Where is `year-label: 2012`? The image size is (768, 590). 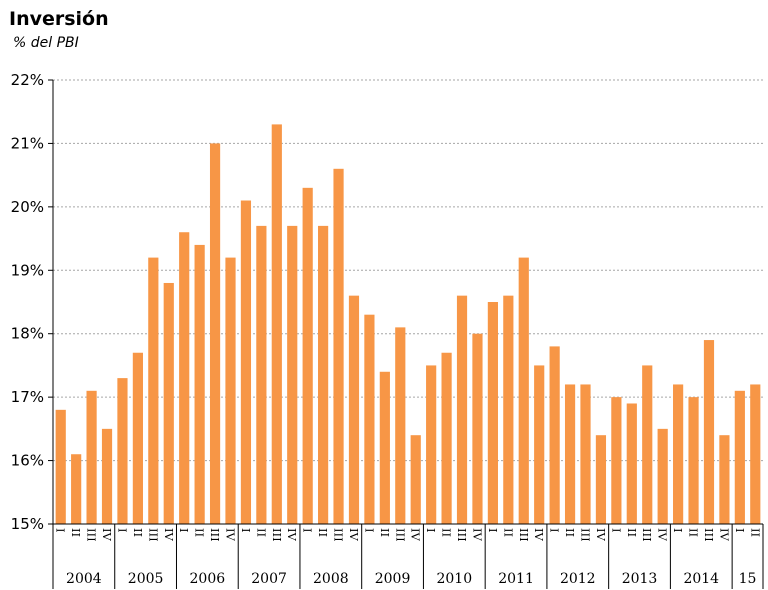 year-label: 2012 is located at coordinates (578, 579).